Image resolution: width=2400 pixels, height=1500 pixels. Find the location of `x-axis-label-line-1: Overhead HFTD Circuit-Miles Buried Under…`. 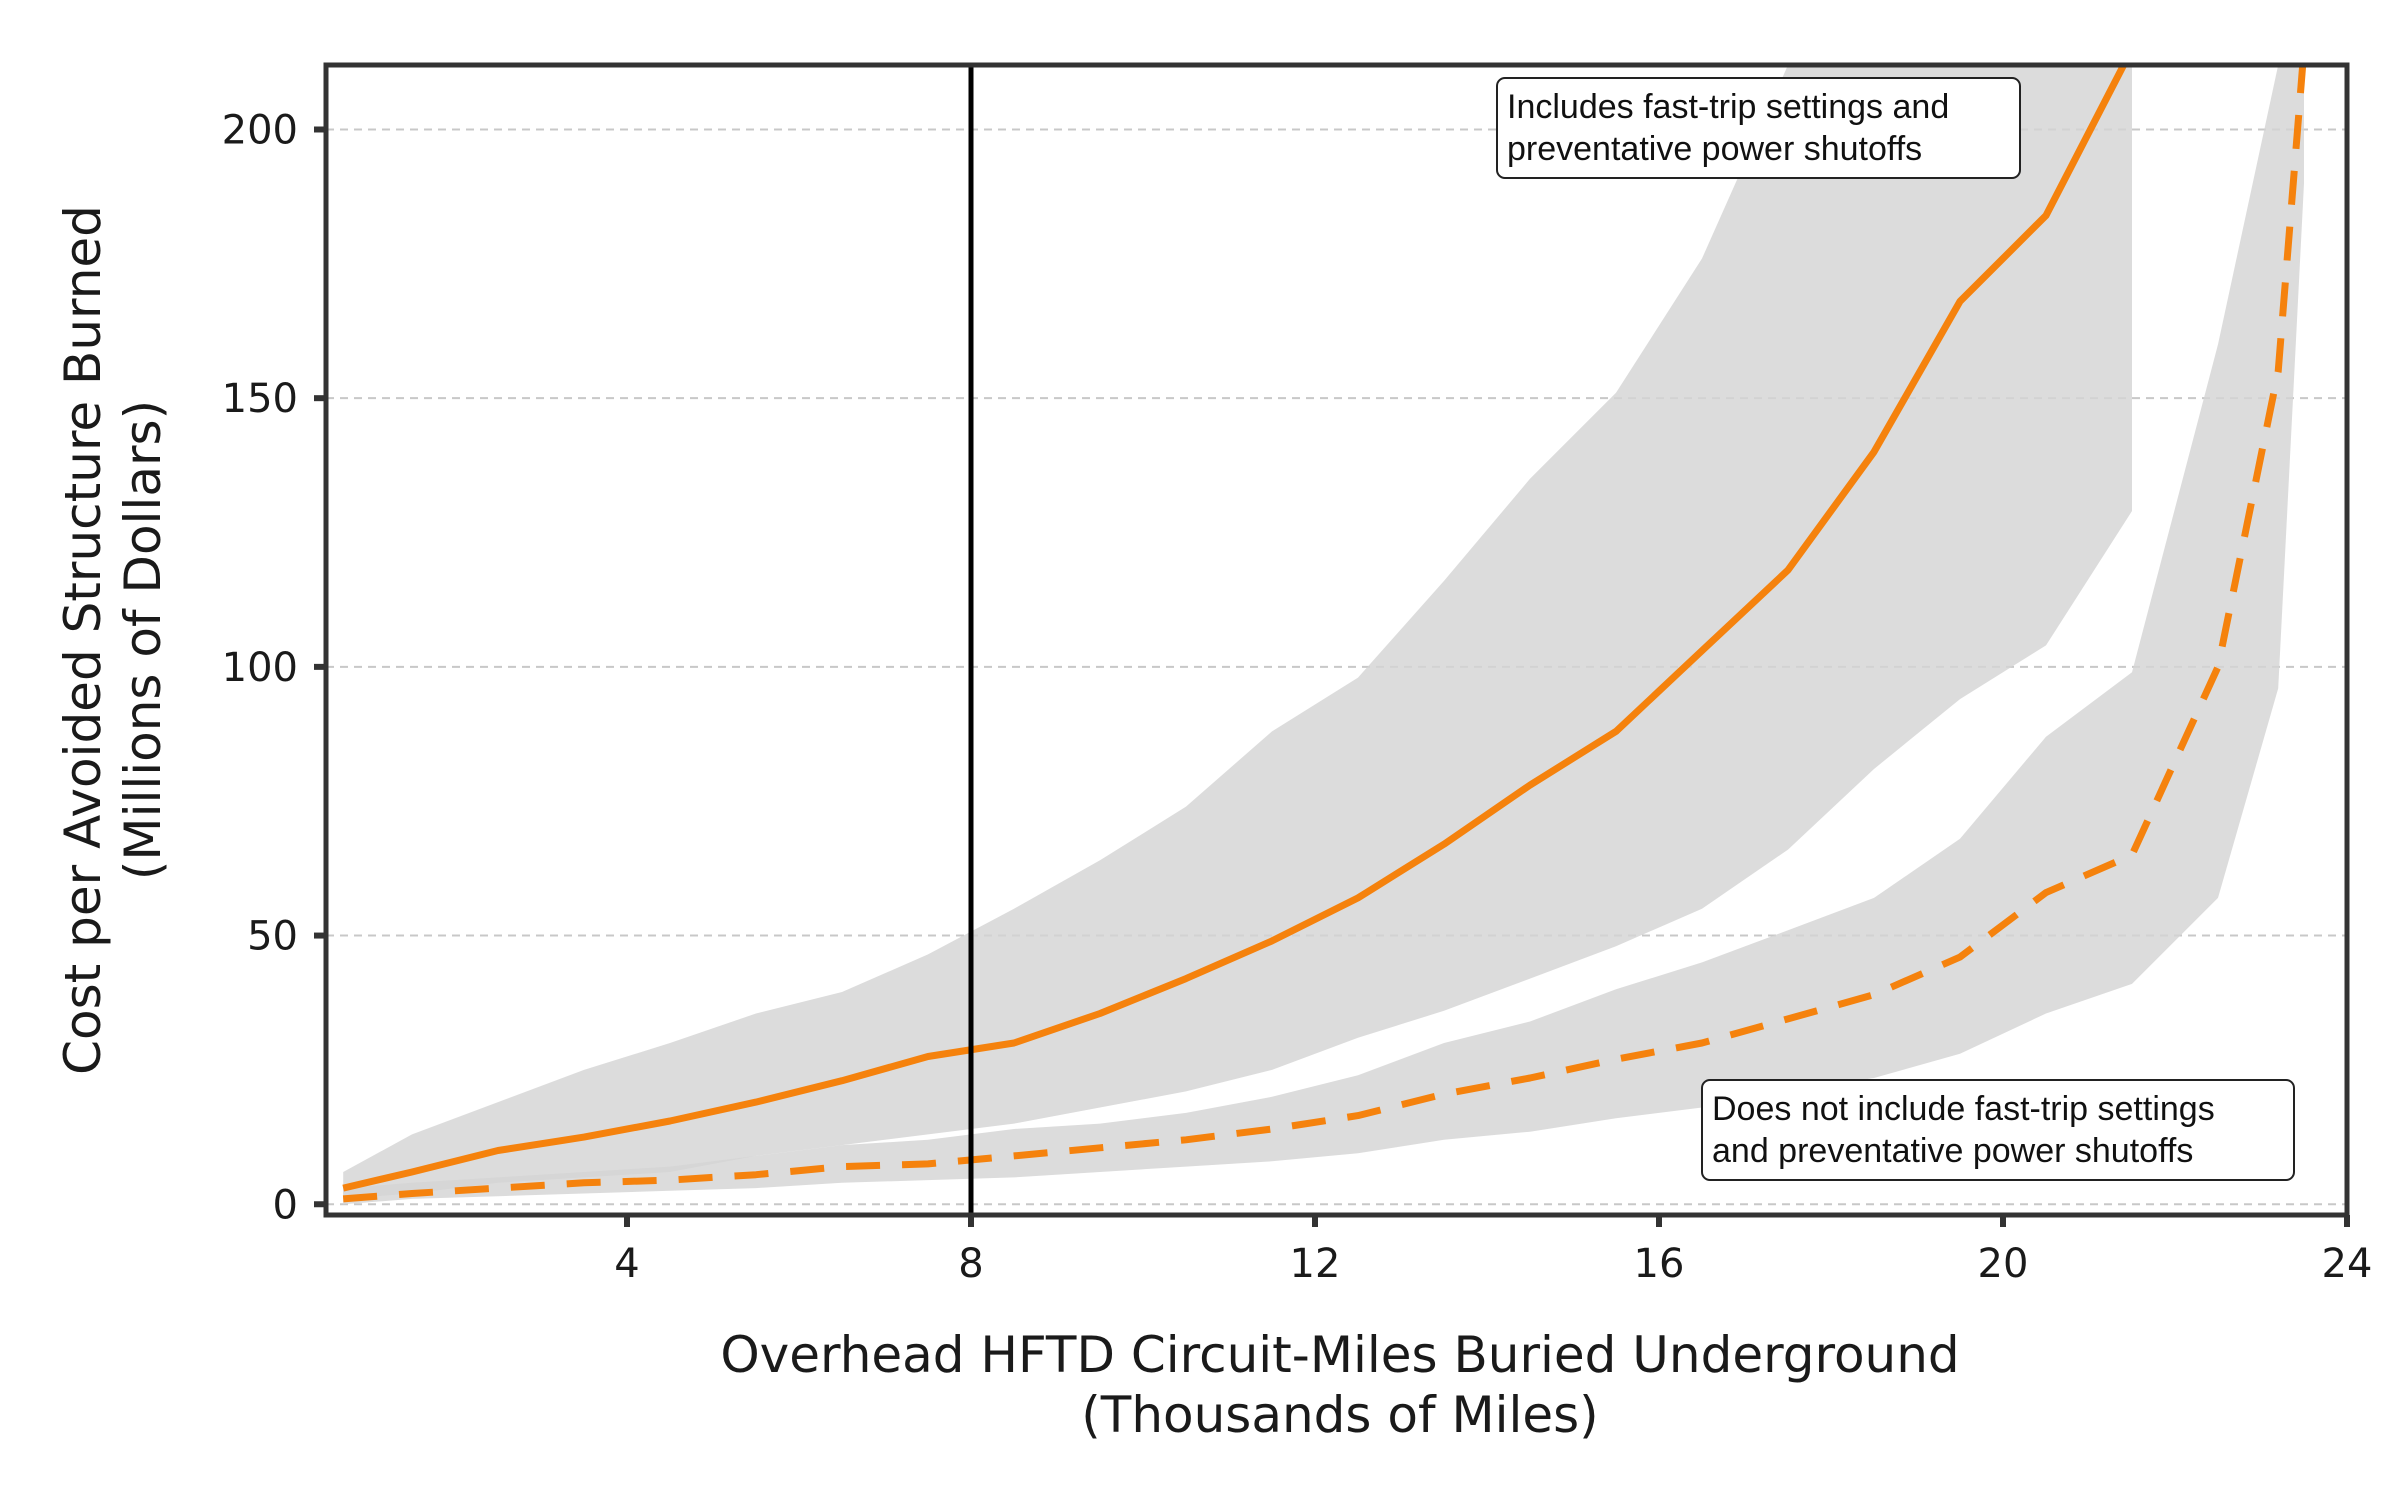

x-axis-label-line-1: Overhead HFTD Circuit-Miles Buried Under… is located at coordinates (1339, 1355).